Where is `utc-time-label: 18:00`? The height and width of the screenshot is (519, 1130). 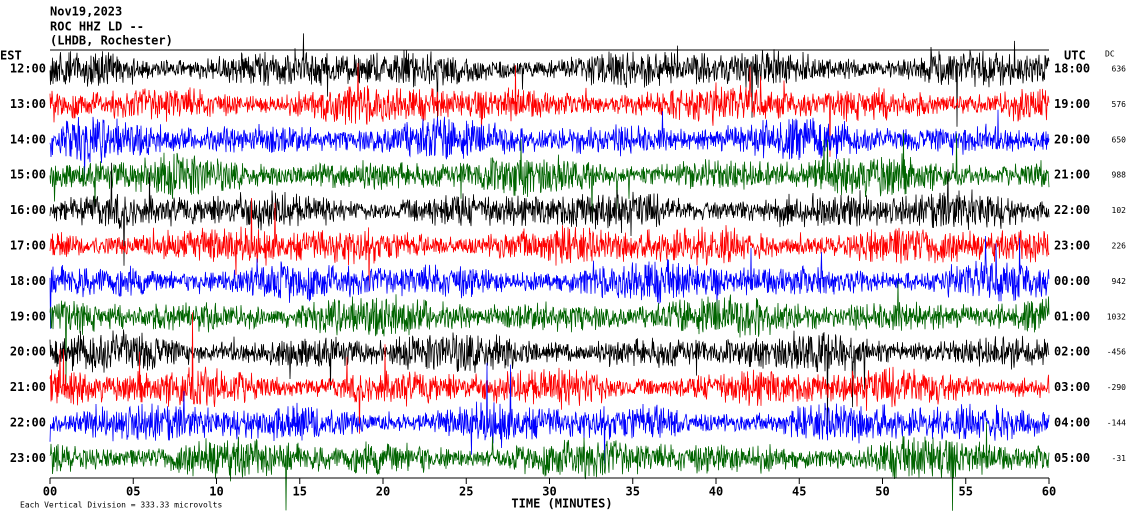
utc-time-label: 18:00 is located at coordinates (1072, 69).